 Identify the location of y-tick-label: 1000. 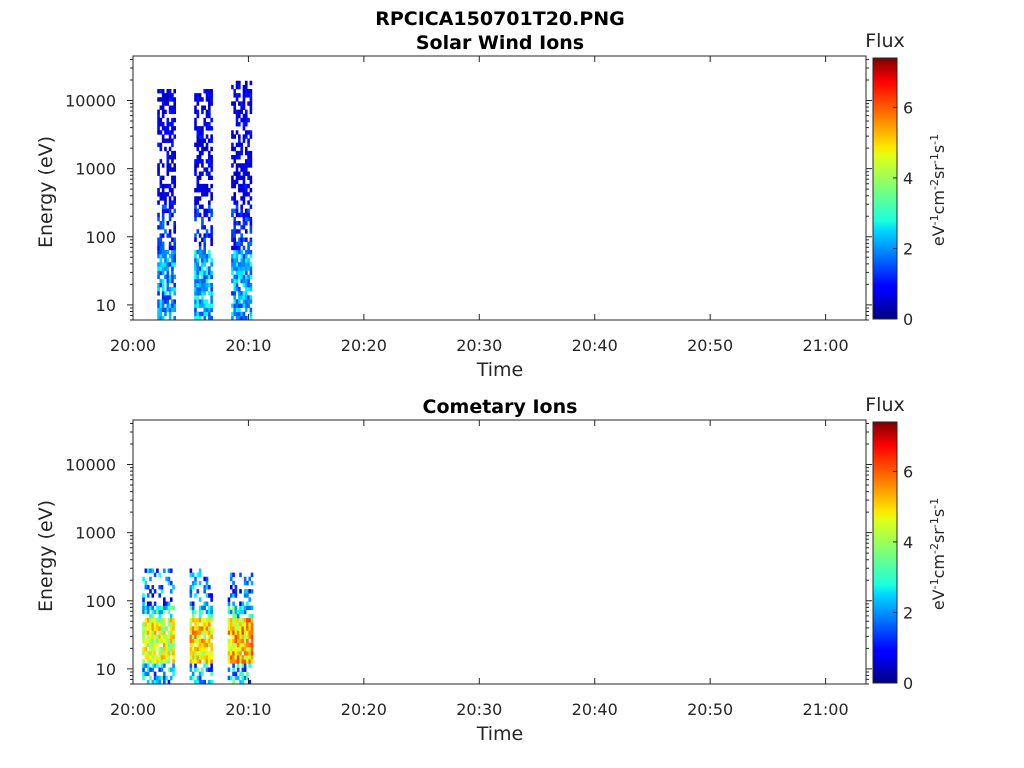
(95, 169).